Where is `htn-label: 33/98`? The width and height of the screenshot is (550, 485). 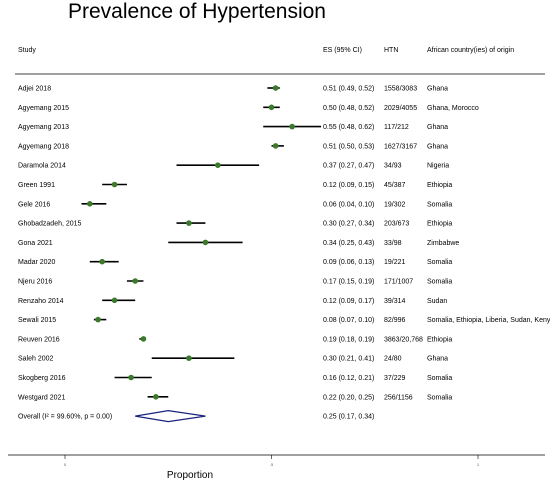
htn-label: 33/98 is located at coordinates (393, 243).